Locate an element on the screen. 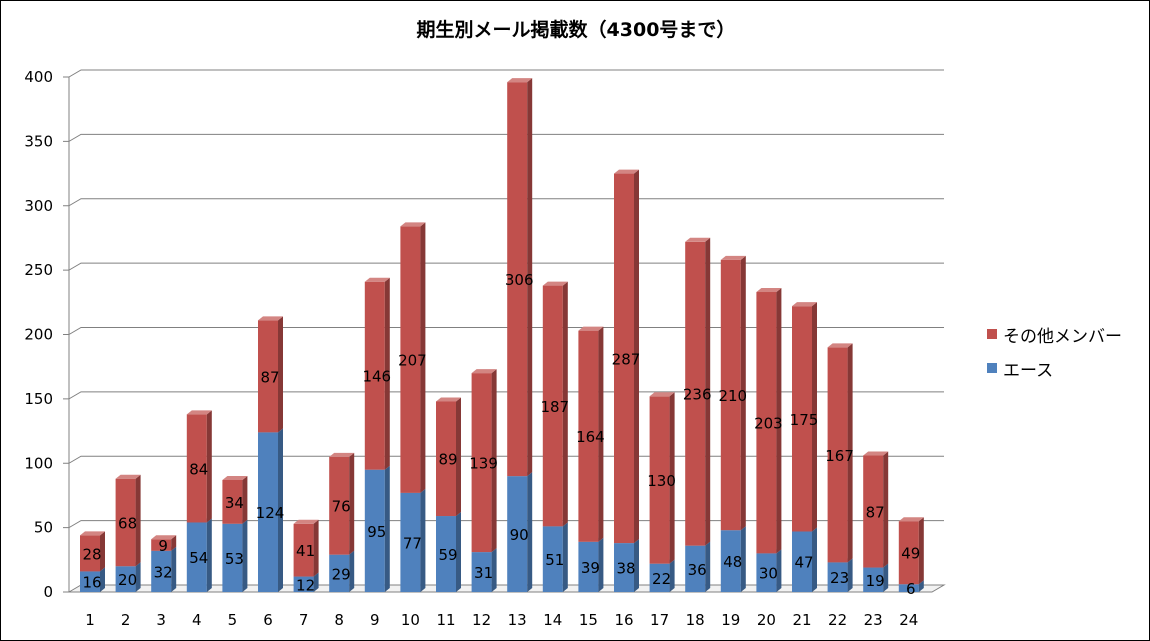  data-label-other-members: 306 is located at coordinates (519, 280).